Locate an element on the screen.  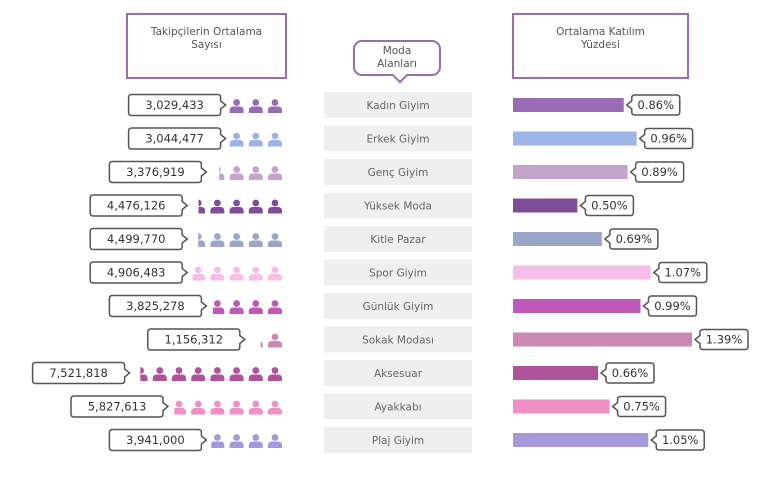
engagement-value: 0.75% is located at coordinates (641, 407).